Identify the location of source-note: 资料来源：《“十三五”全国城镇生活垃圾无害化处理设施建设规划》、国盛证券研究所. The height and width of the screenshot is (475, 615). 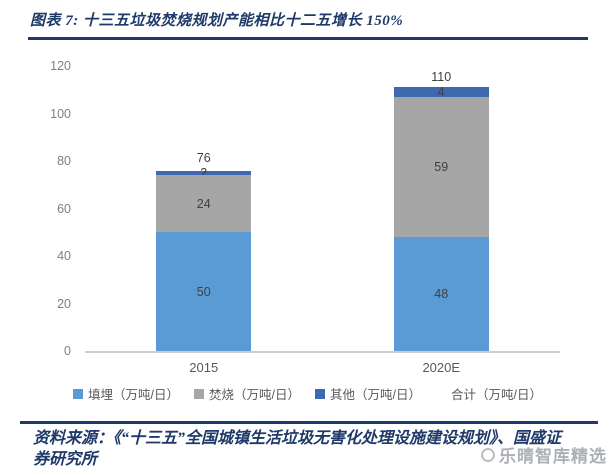
(297, 449).